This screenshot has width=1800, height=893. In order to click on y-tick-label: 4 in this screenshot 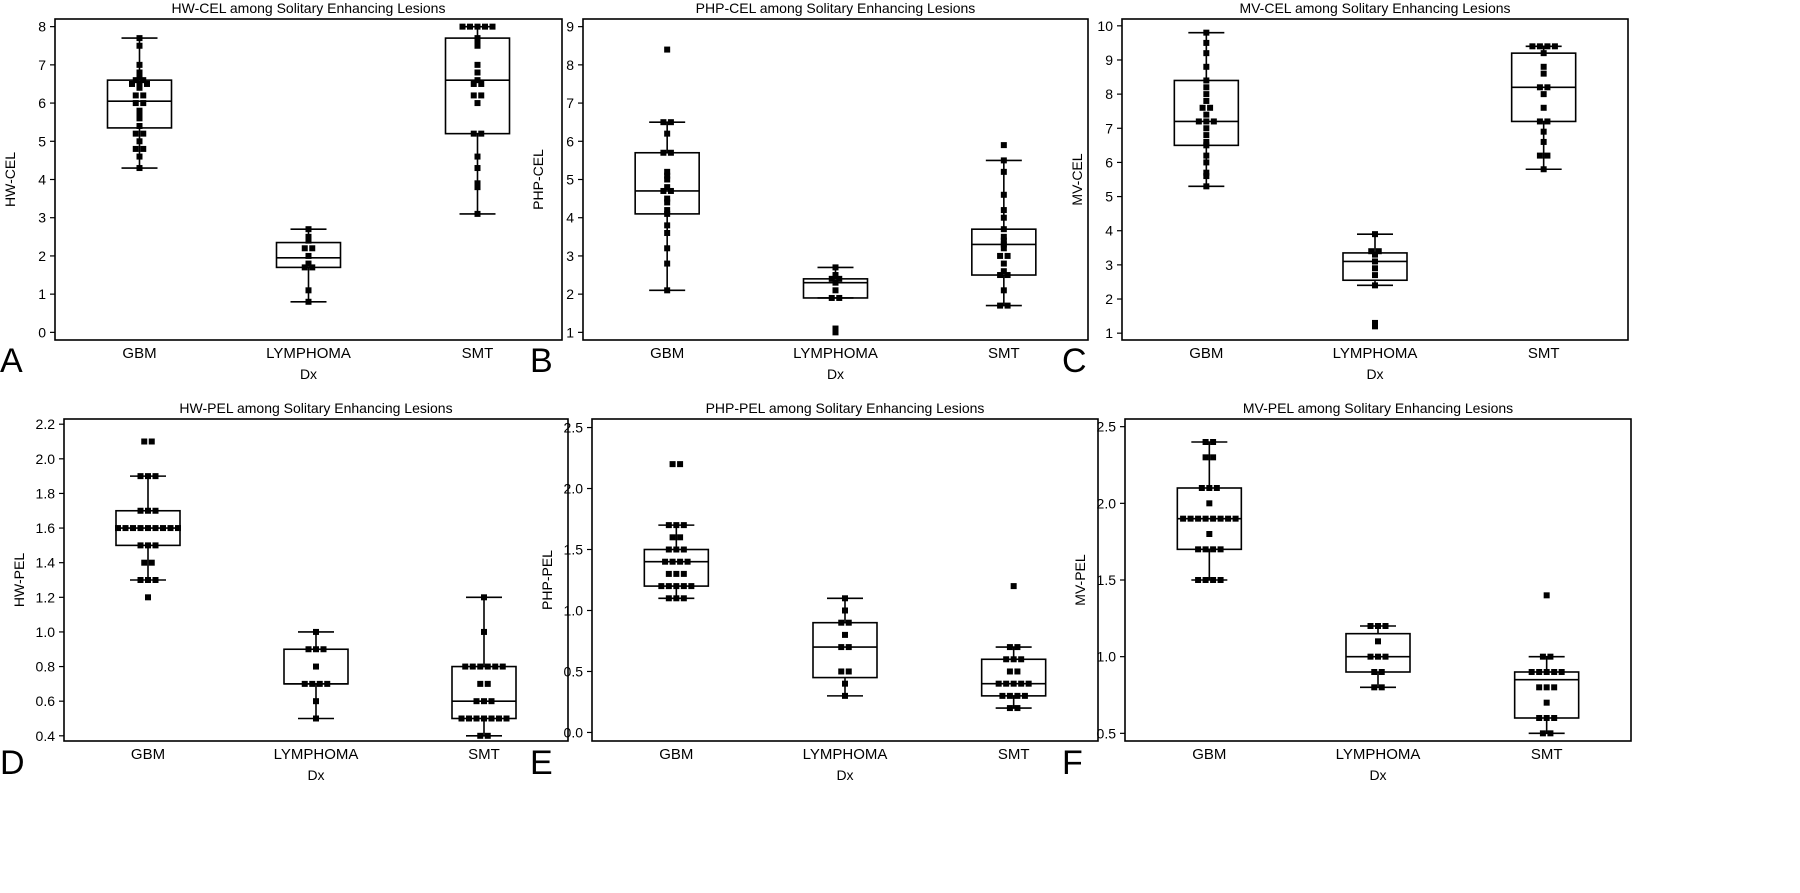, I will do `click(570, 218)`.